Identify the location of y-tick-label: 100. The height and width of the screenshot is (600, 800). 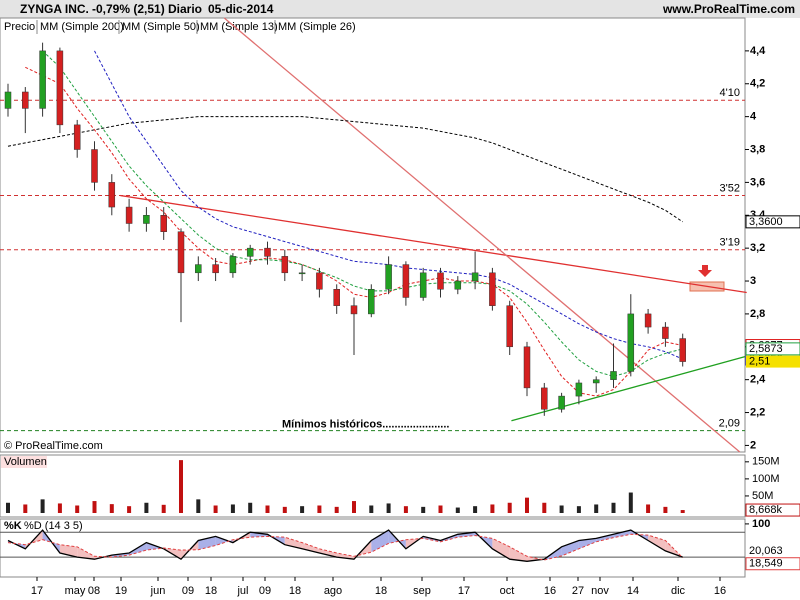
(761, 524).